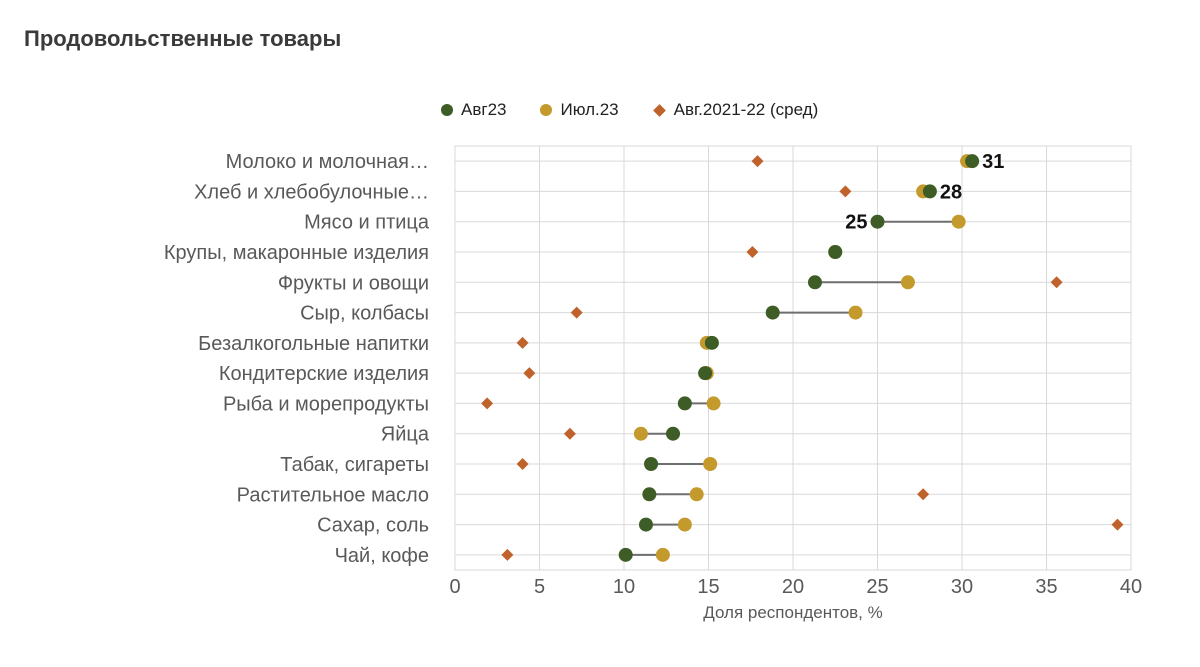  Describe the element at coordinates (447, 110) in the screenshot. I see `legend-marker-aug23` at that location.